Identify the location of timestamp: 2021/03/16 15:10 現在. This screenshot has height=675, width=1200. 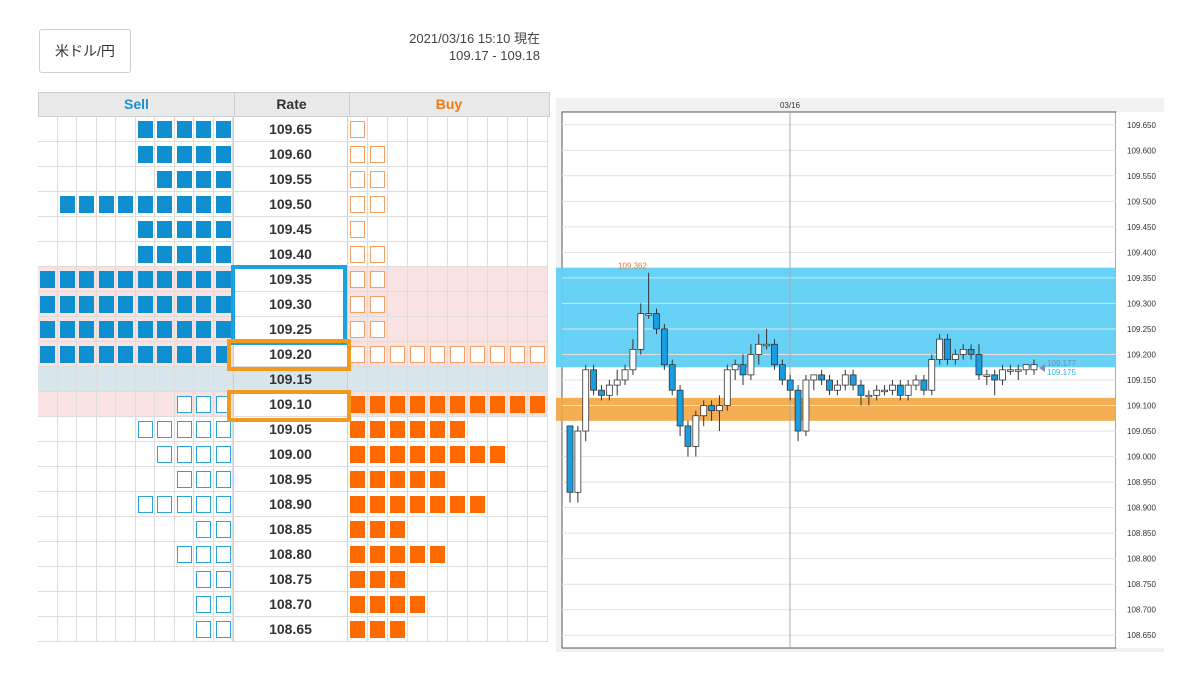
(474, 38).